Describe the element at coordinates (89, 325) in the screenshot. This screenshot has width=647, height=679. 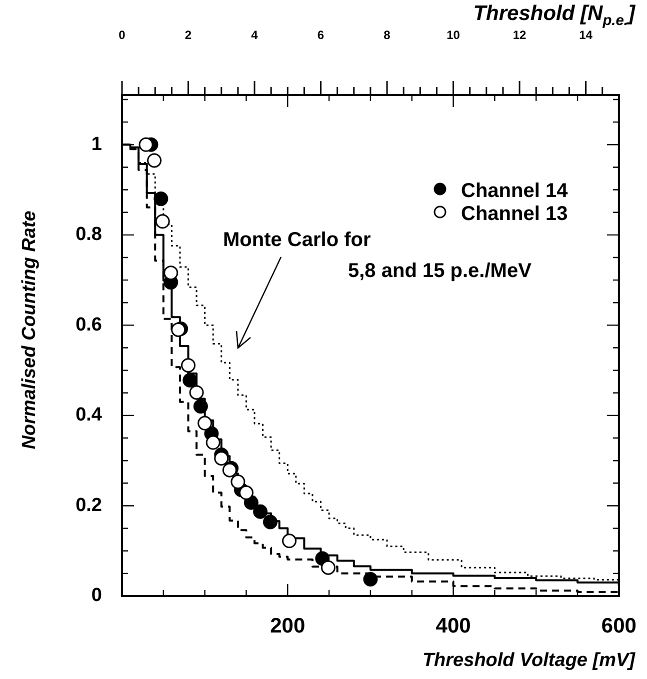
I see `y-tick-label: 0.6` at that location.